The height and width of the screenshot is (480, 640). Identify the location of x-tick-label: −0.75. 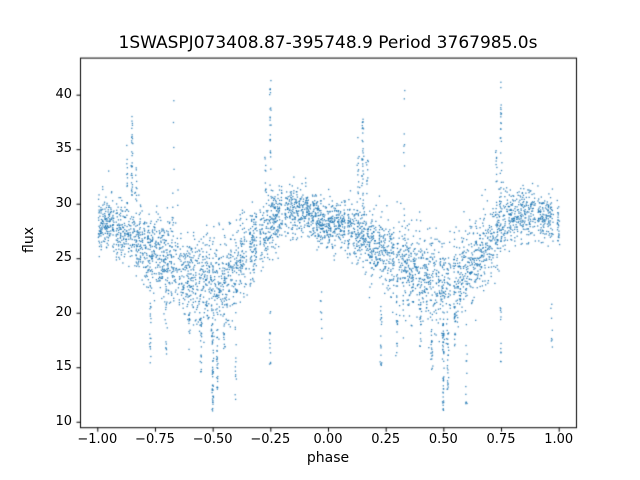
(155, 439).